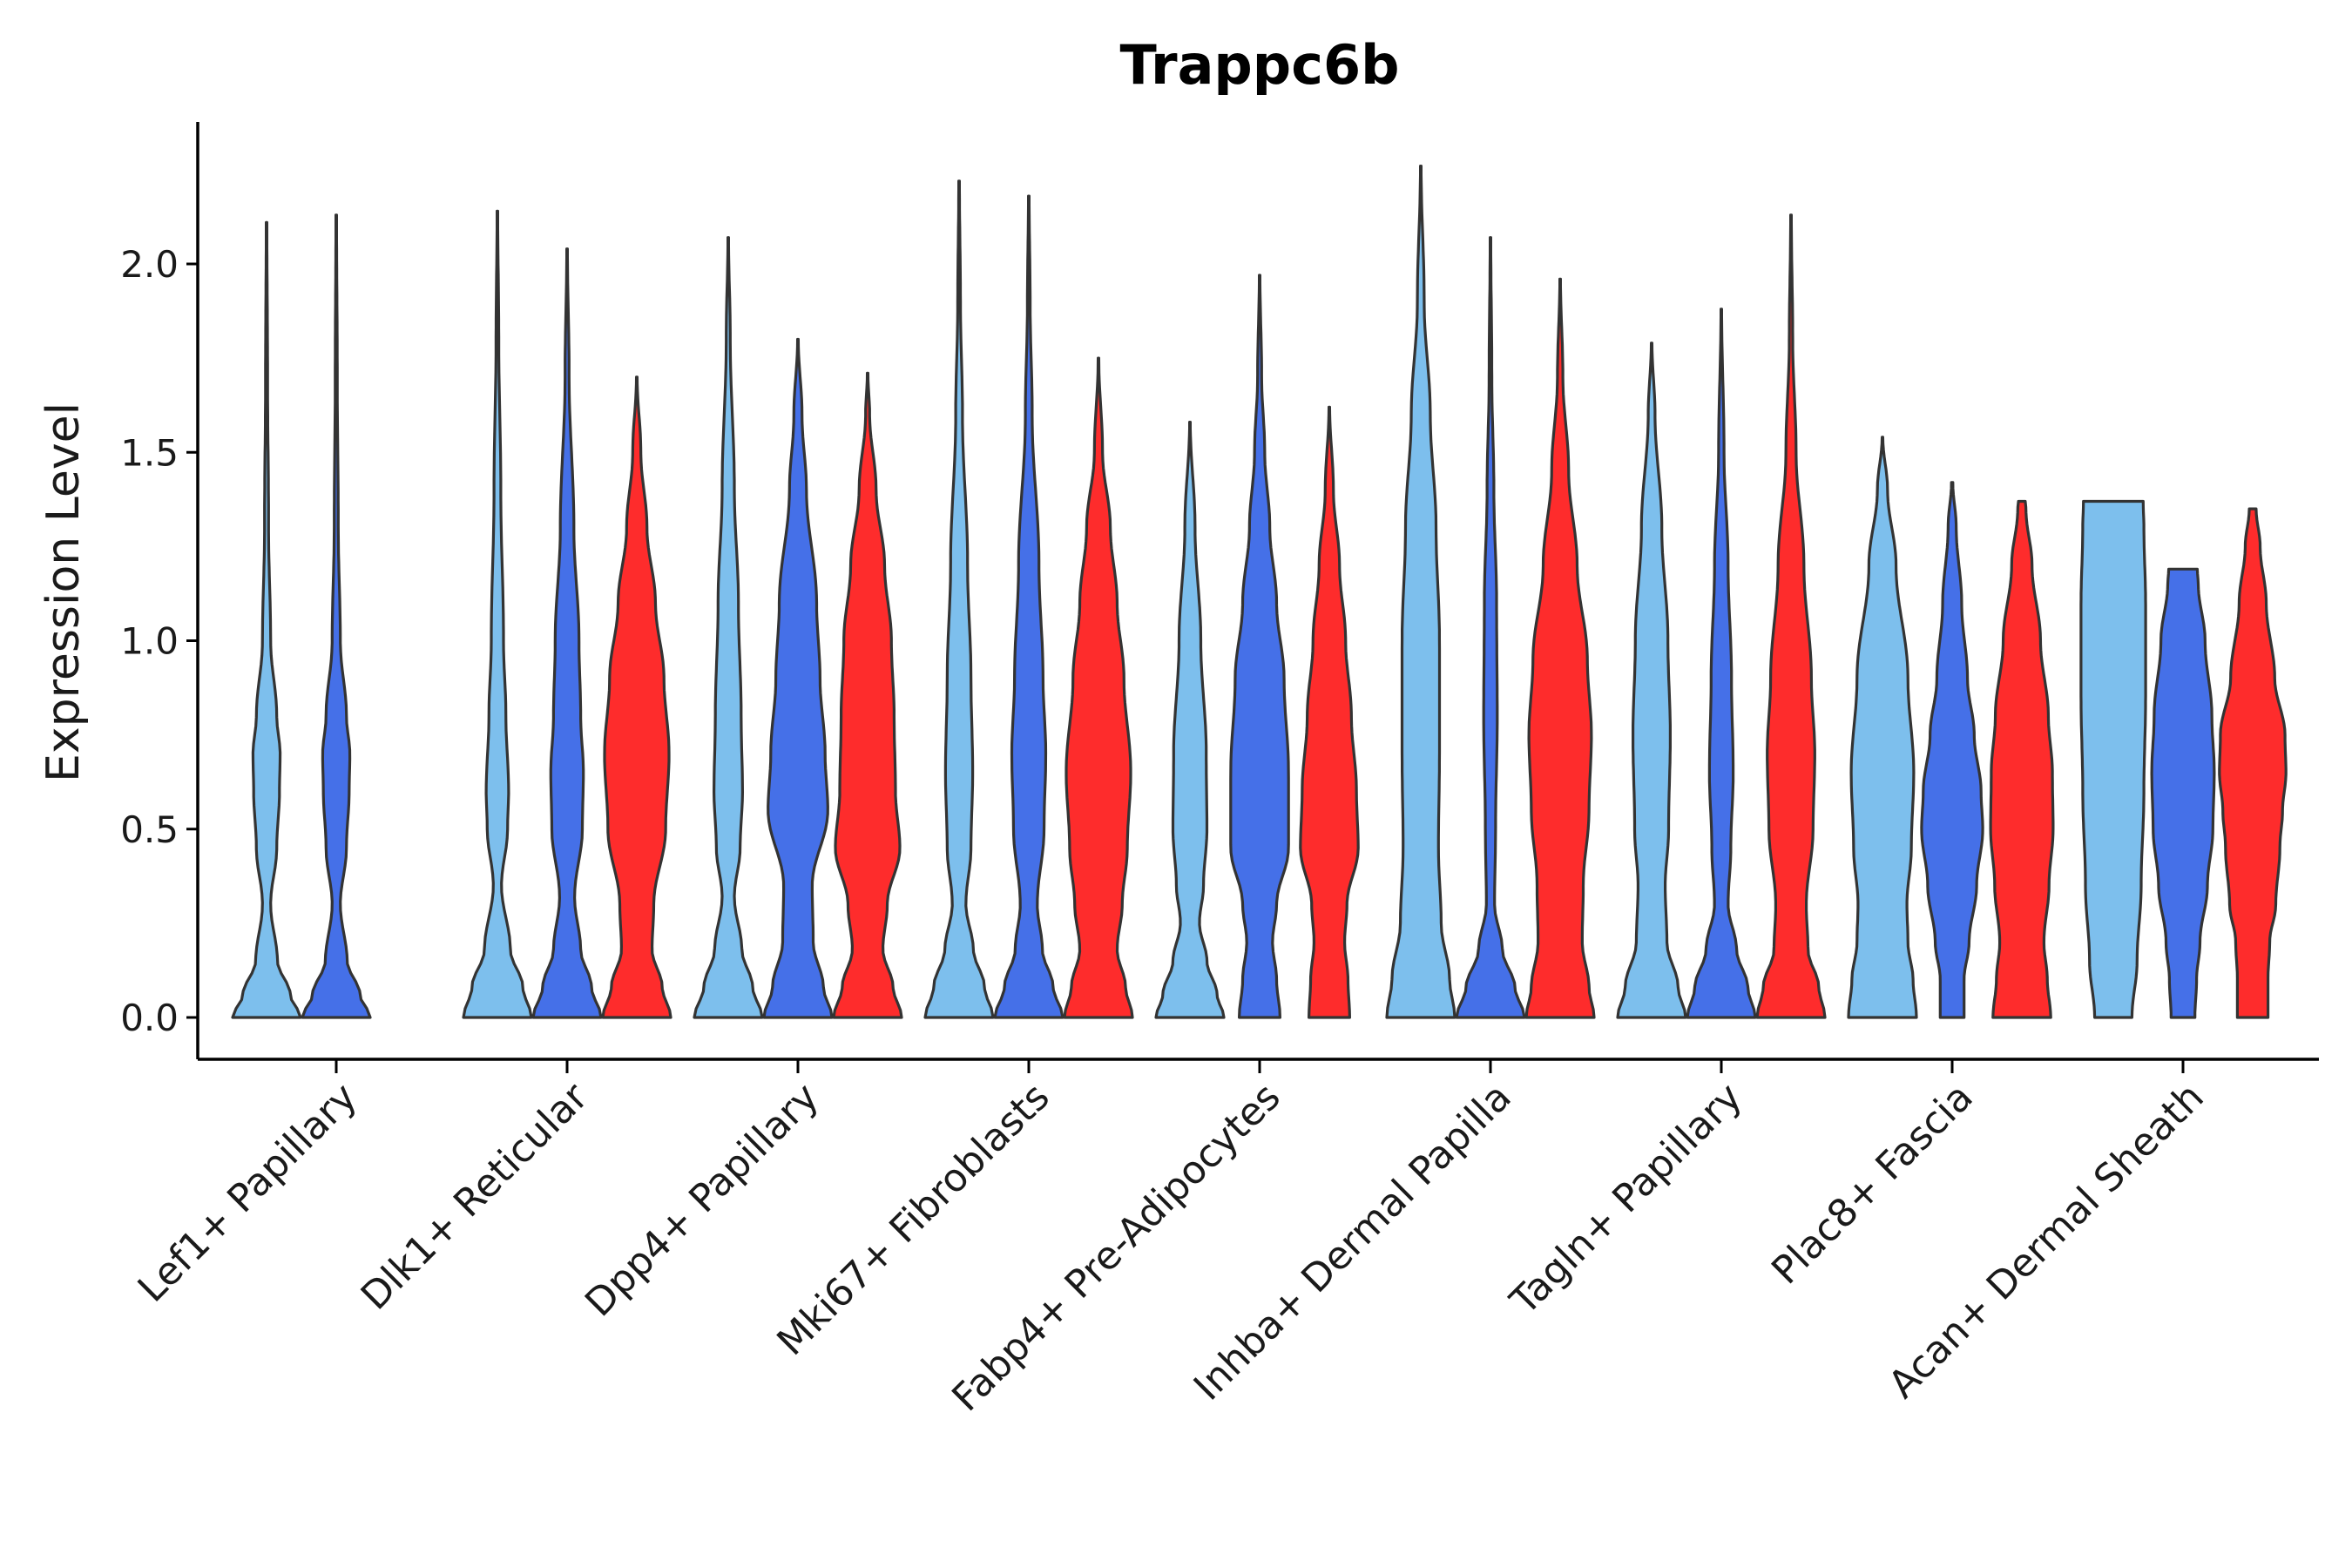  I want to click on x-tick-label: Dpp4+ Papillary, so click(702, 1201).